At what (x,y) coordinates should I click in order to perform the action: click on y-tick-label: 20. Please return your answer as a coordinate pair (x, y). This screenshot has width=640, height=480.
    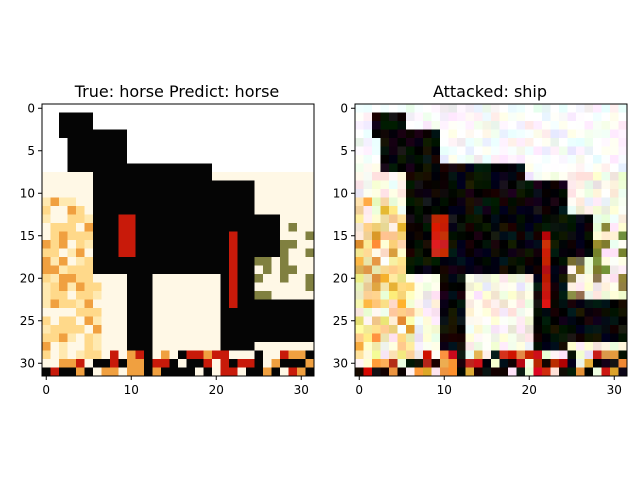
    Looking at the image, I should click on (340, 278).